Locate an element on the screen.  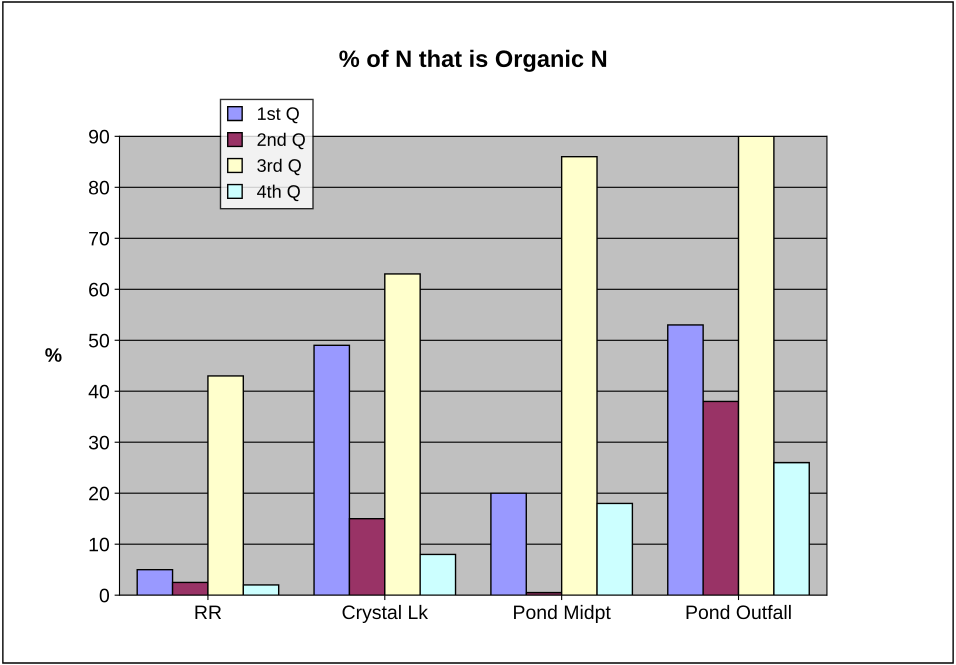
x-tick-label: Pond Outfall is located at coordinates (738, 612).